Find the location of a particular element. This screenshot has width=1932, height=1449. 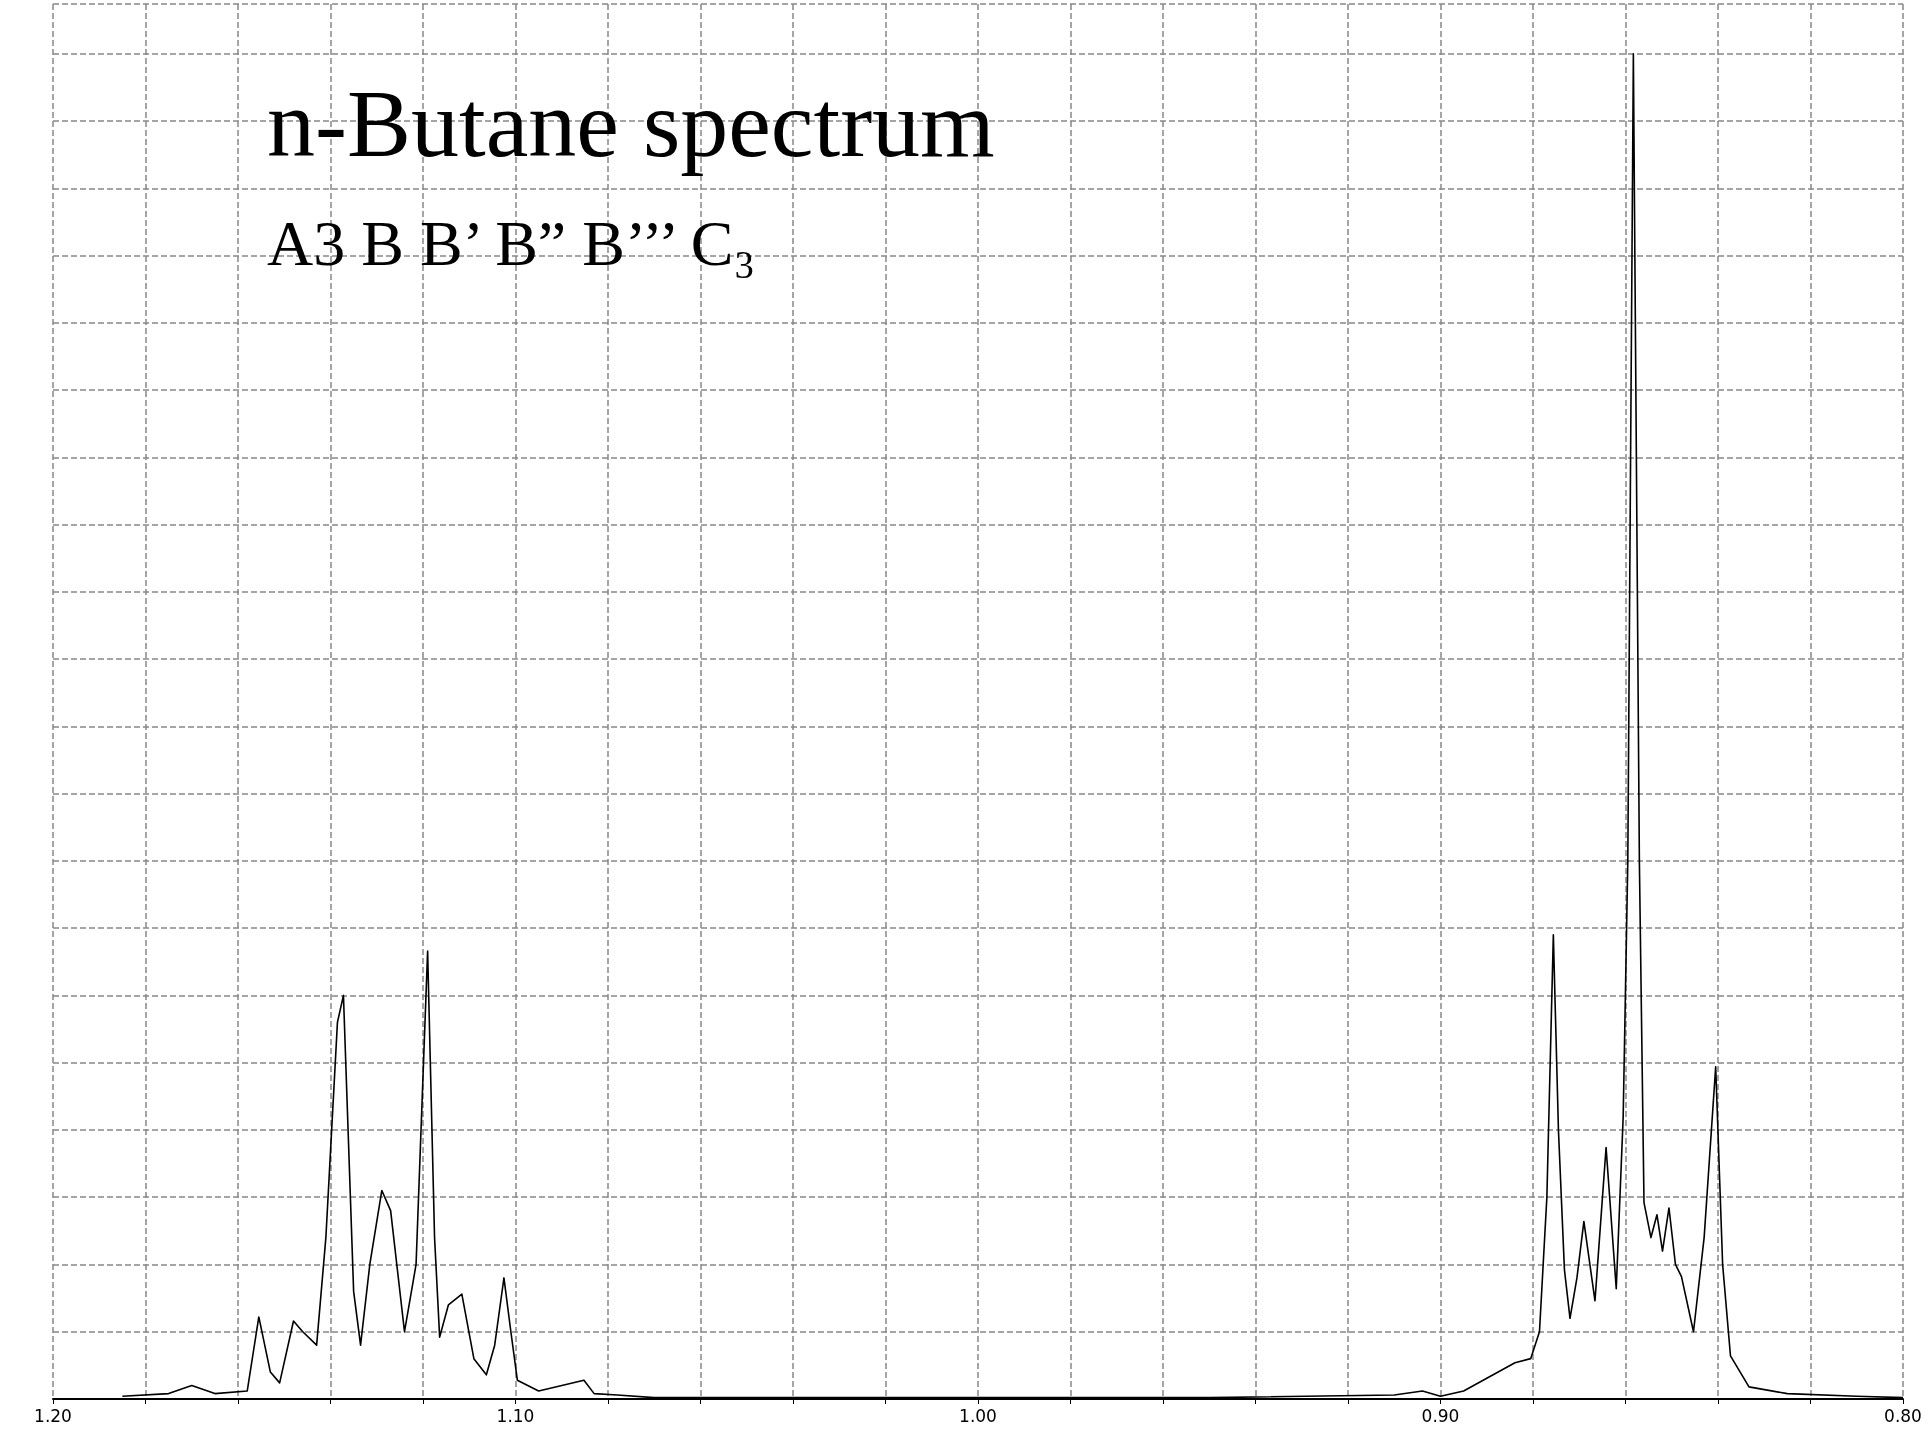

chart-title: n-Butane spectrum is located at coordinates (631, 123).